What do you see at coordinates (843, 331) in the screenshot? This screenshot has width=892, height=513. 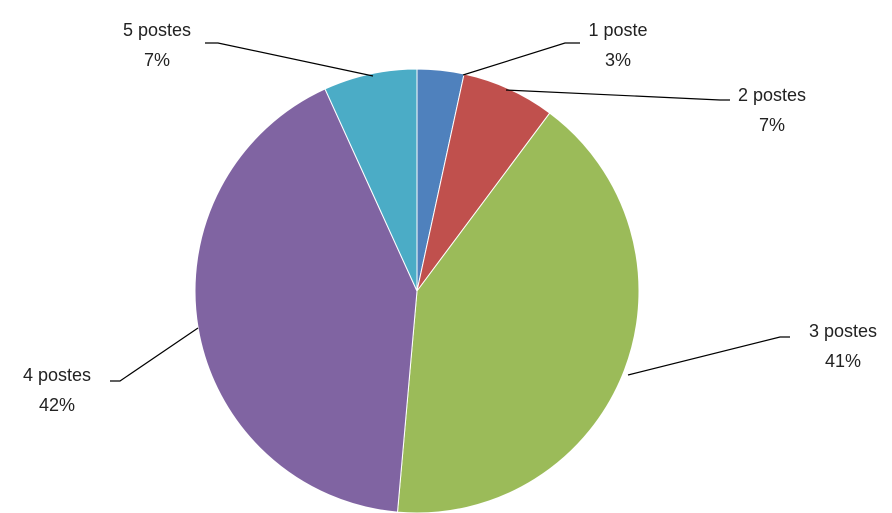 I see `slice-category-label-3: 3 postes` at bounding box center [843, 331].